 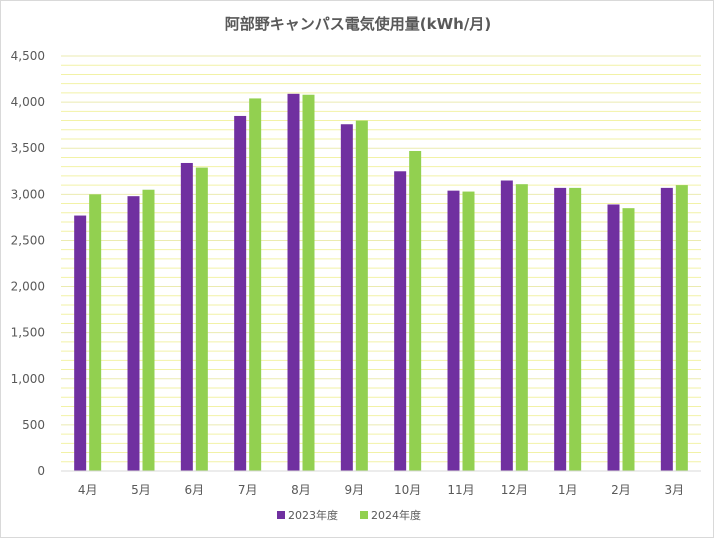 I want to click on bar-2024年度-9月, so click(x=361, y=296).